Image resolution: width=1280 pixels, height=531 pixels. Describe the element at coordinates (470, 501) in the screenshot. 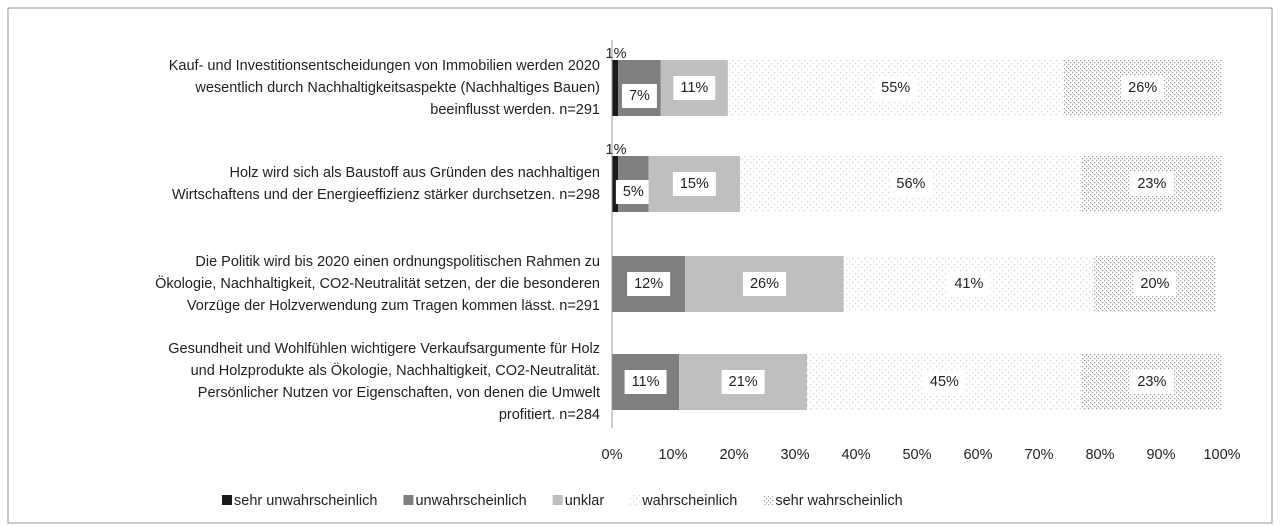

I see `legend-label: unwahrscheinlich` at that location.